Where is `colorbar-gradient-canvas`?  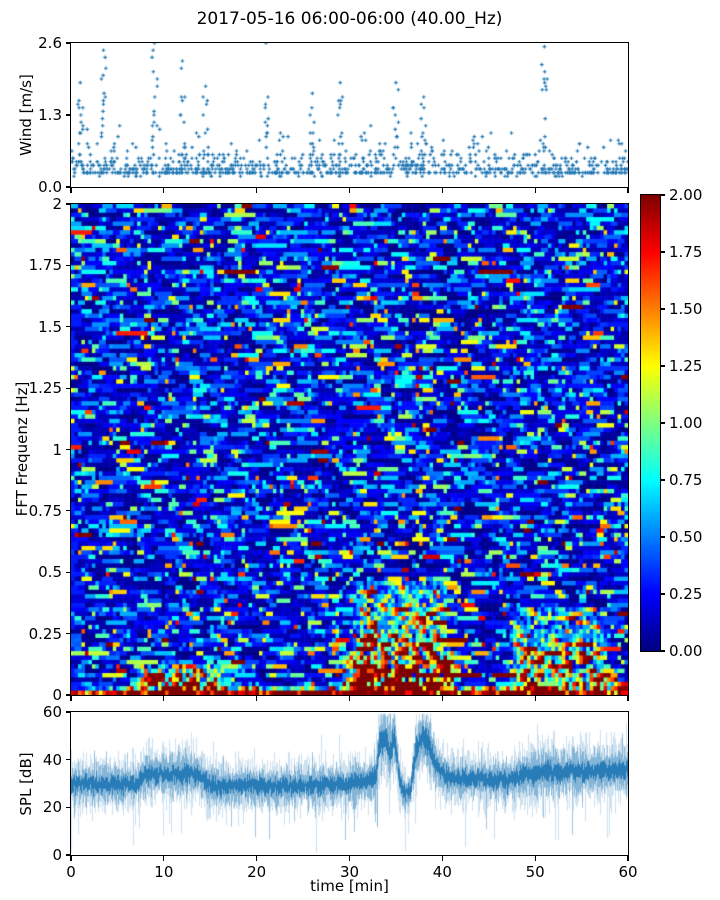 colorbar-gradient-canvas is located at coordinates (650, 423).